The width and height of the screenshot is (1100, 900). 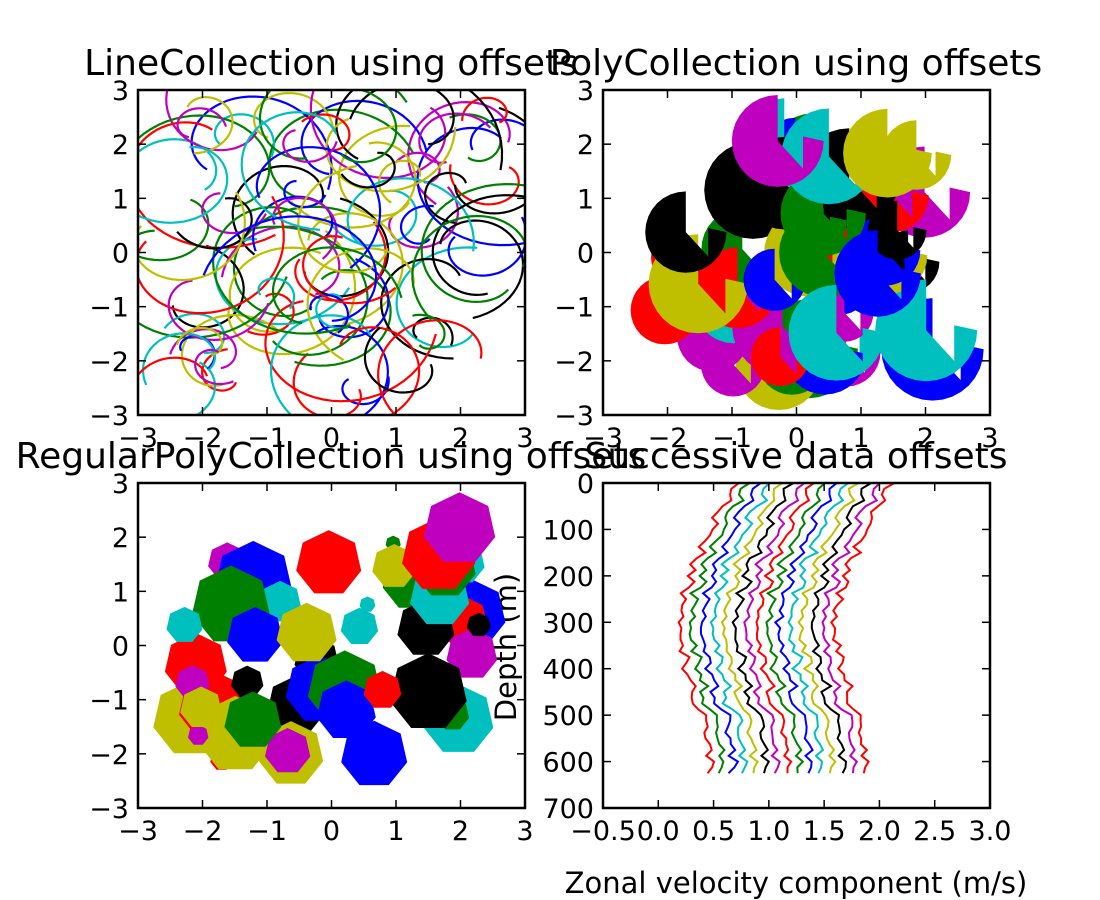 What do you see at coordinates (934, 831) in the screenshot?
I see `x-tick-label: 2.5` at bounding box center [934, 831].